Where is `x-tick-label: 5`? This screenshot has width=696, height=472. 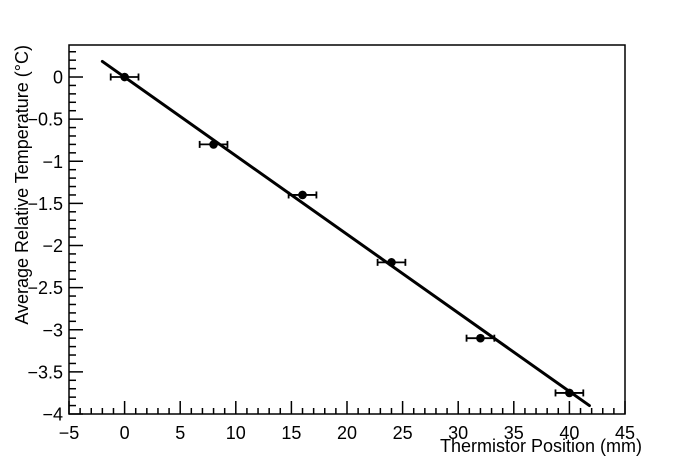 x-tick-label: 5 is located at coordinates (180, 433).